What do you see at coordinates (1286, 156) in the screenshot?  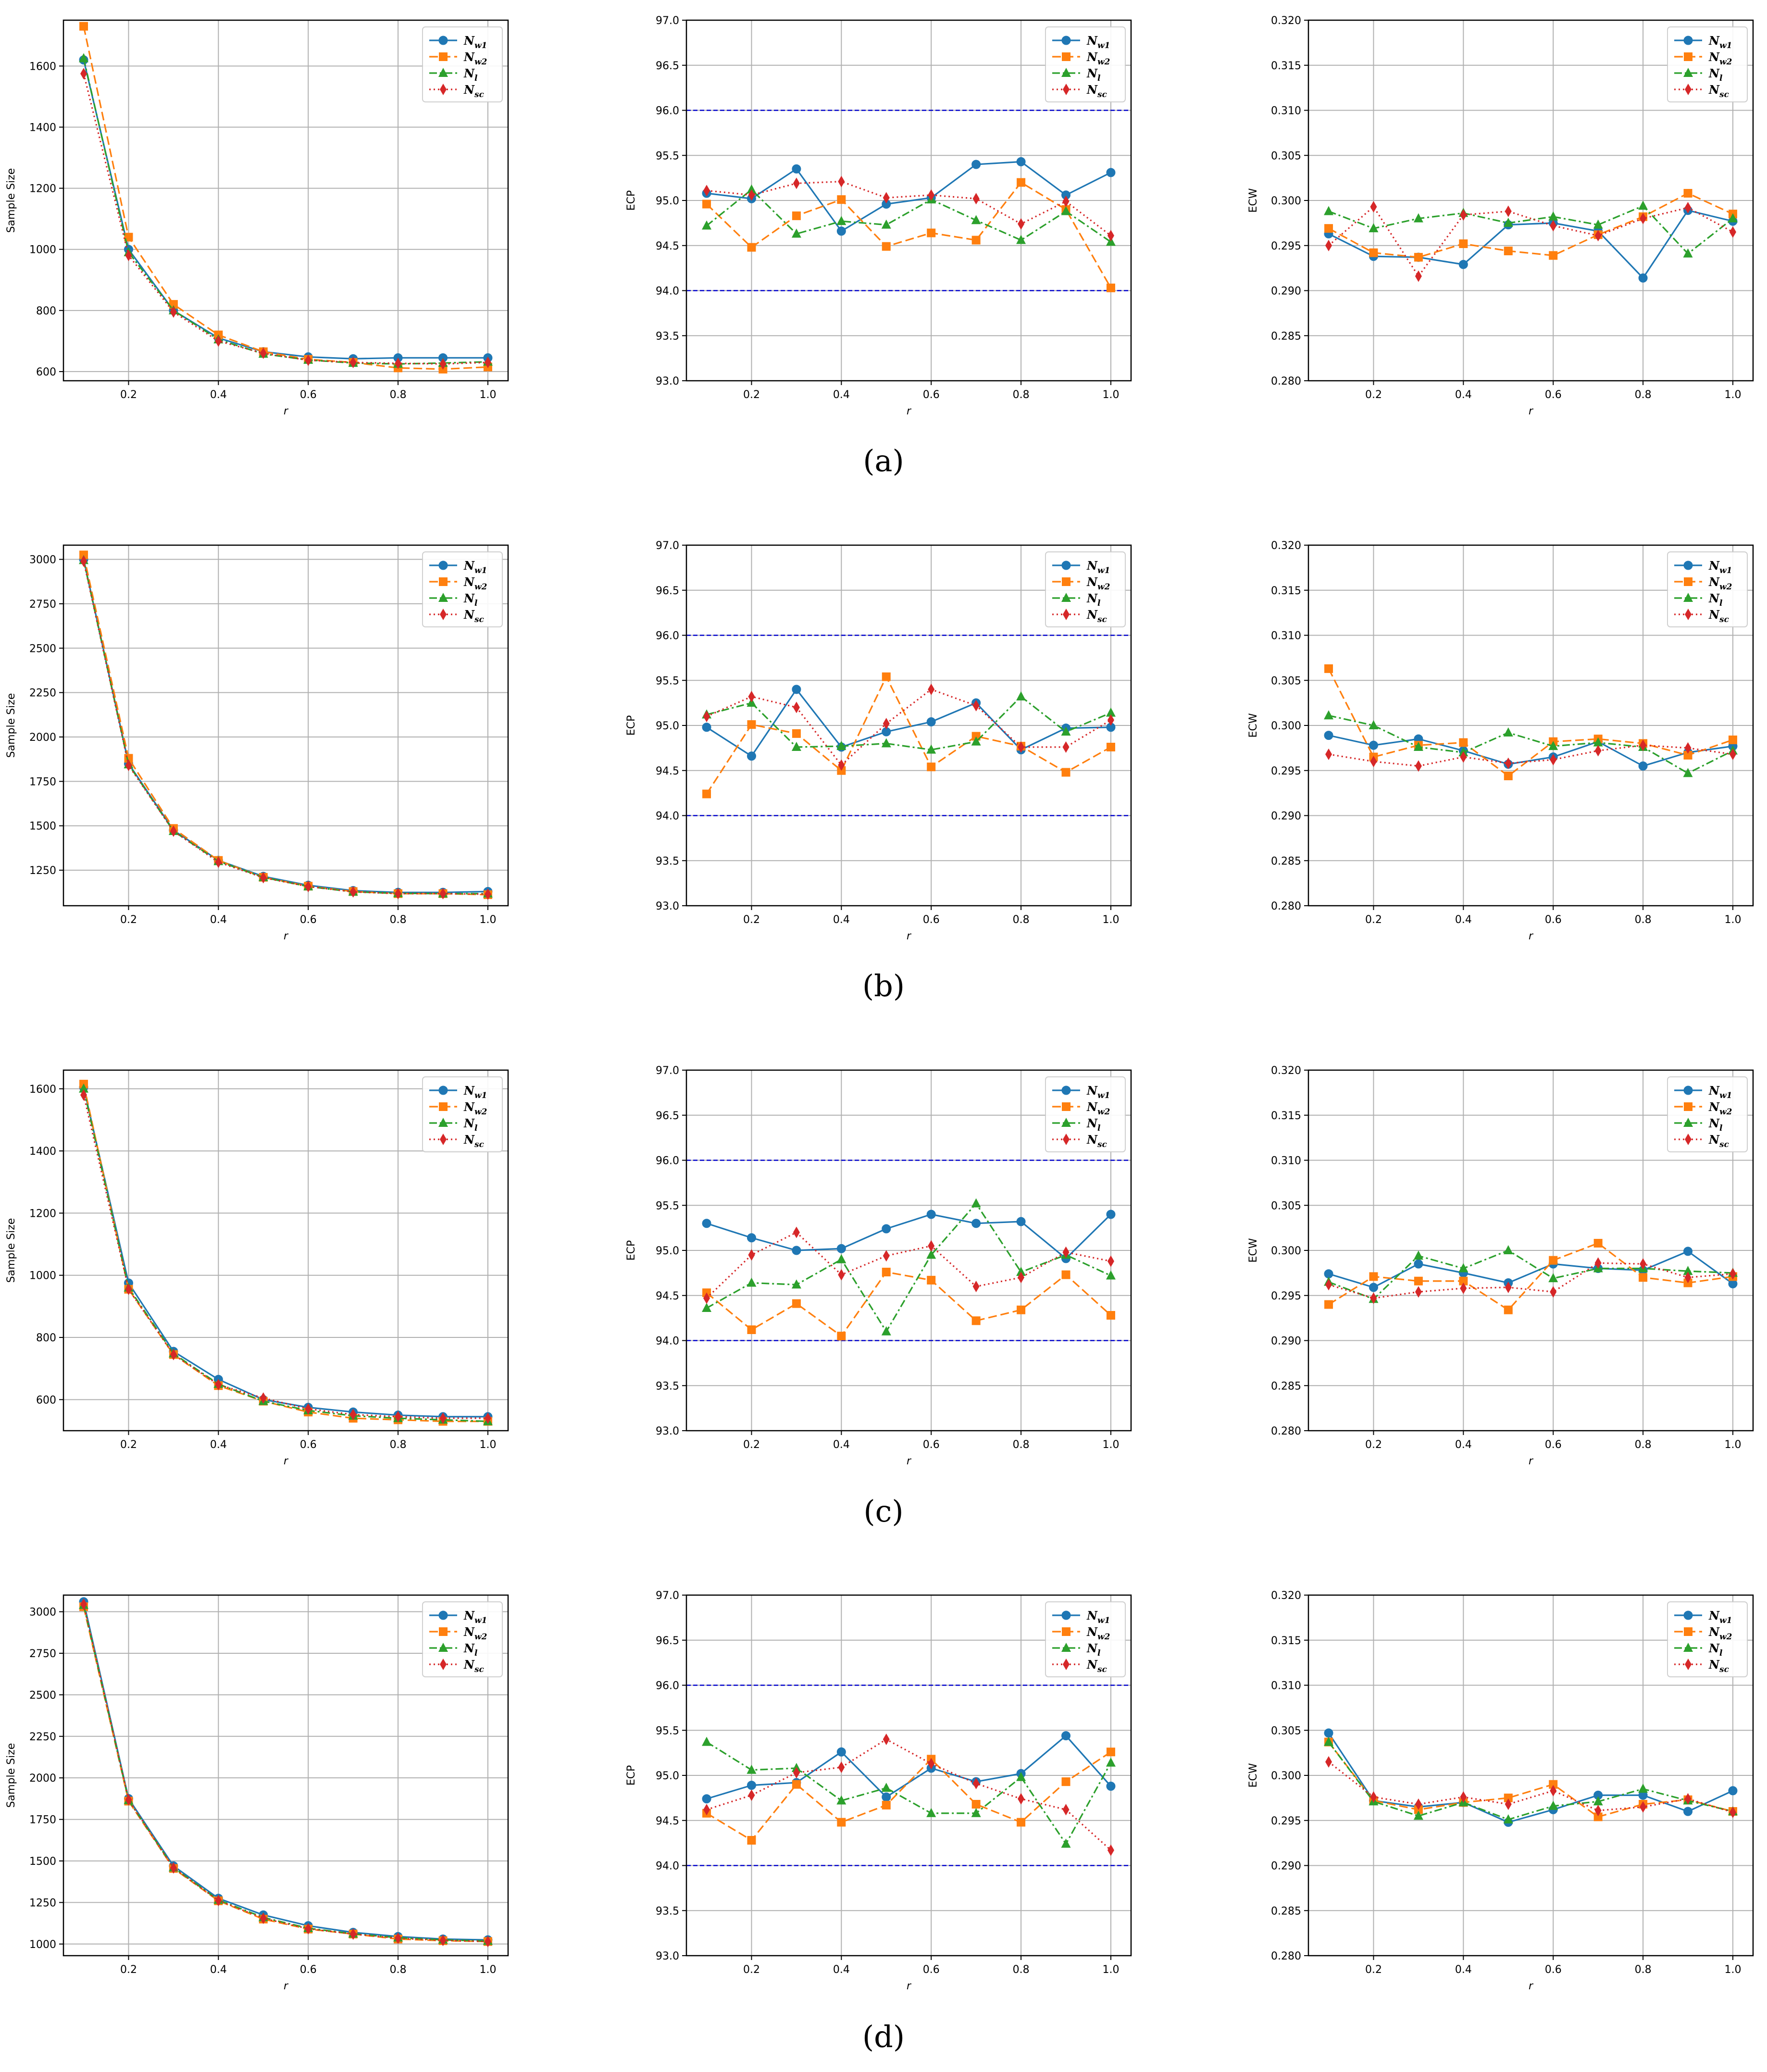 I see `panel-a-ecw-ytick-label: 0.305` at bounding box center [1286, 156].